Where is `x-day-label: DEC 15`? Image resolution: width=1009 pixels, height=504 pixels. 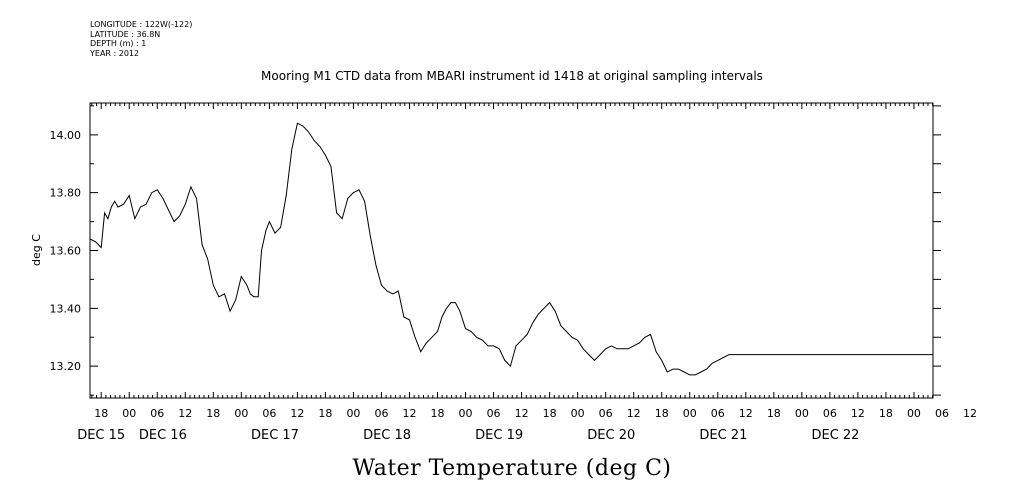
x-day-label: DEC 15 is located at coordinates (101, 435).